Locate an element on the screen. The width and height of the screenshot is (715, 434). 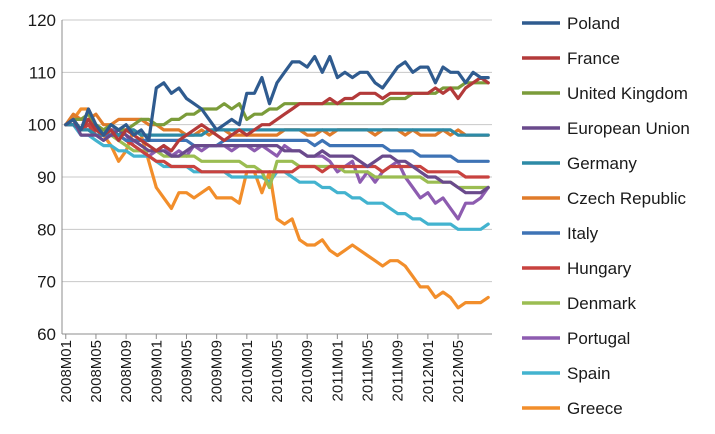
series-line-hungary is located at coordinates (277, 151).